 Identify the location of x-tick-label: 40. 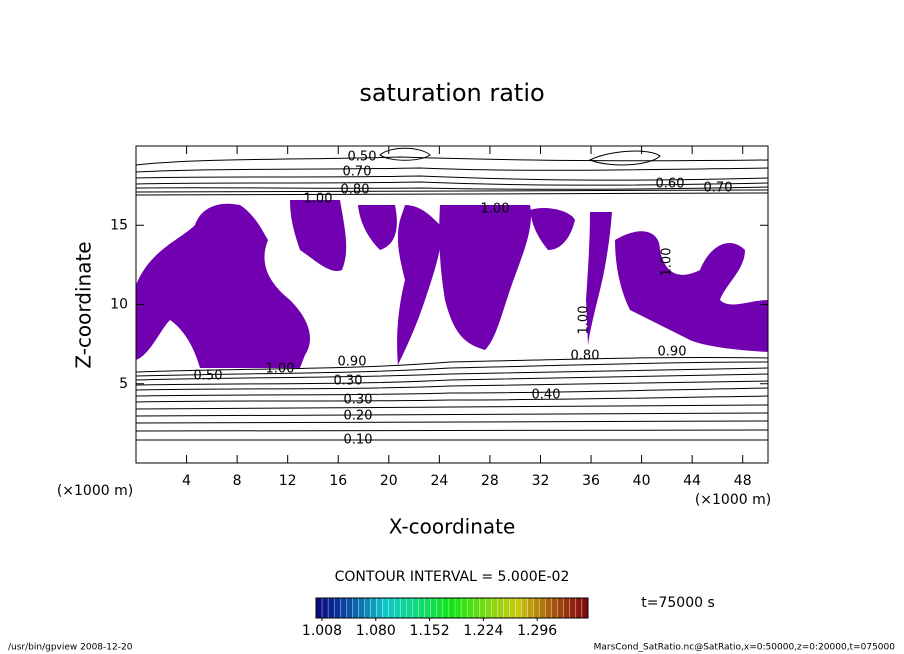
(642, 481).